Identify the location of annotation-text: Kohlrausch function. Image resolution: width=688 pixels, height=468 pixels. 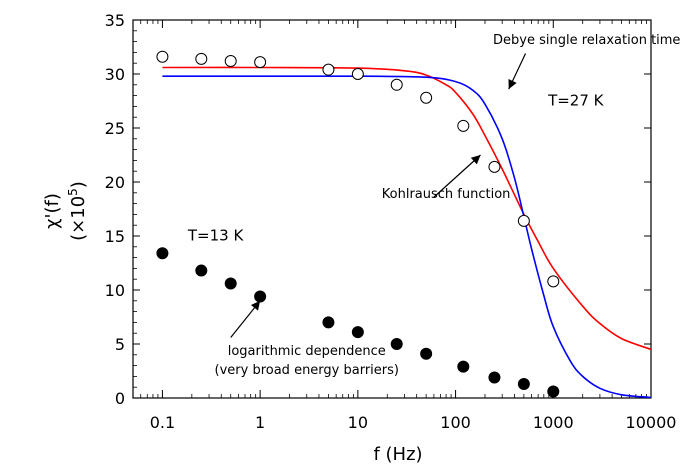
(446, 194).